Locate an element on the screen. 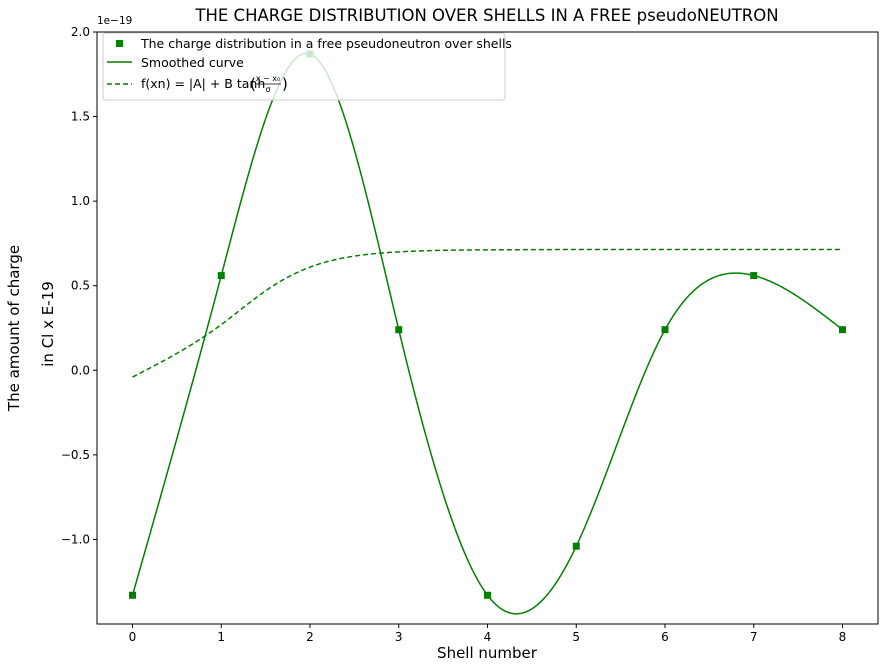 Image resolution: width=885 pixels, height=668 pixels. legend-label-smoothed: Smoothed curve is located at coordinates (192, 62).